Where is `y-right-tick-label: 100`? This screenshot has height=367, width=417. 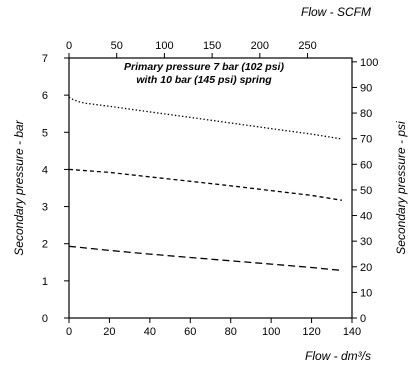 y-right-tick-label: 100 is located at coordinates (369, 63).